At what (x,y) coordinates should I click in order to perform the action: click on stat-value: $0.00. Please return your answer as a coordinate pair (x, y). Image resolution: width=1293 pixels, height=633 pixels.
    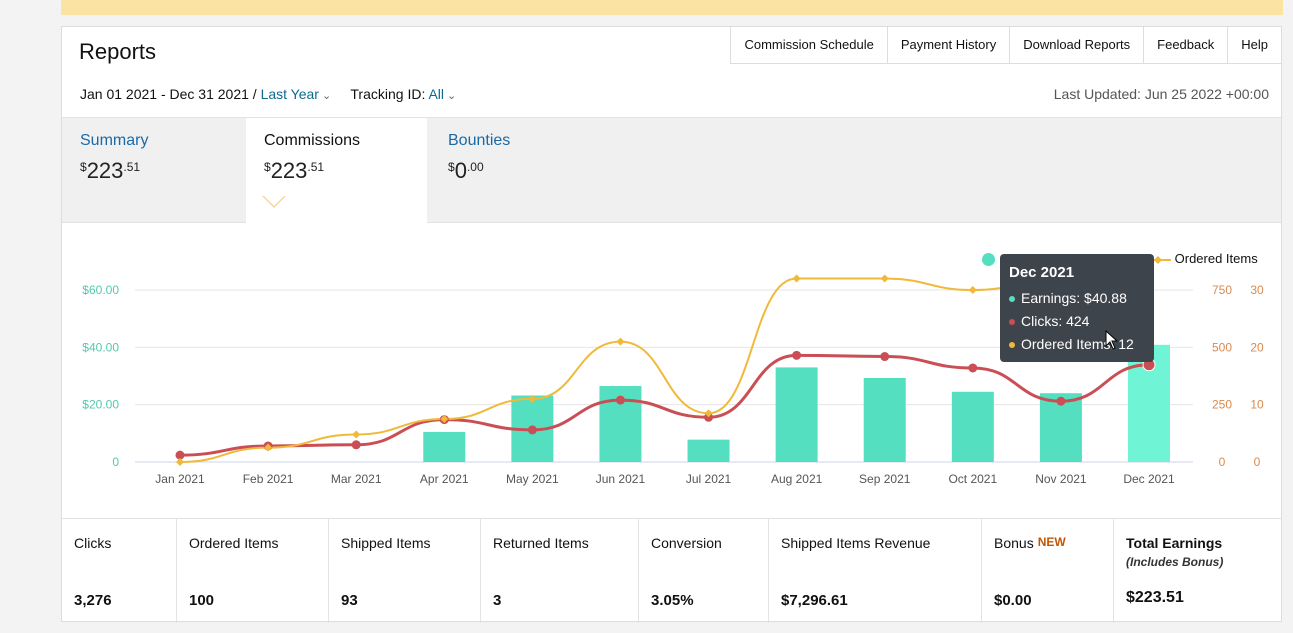
    Looking at the image, I should click on (1013, 600).